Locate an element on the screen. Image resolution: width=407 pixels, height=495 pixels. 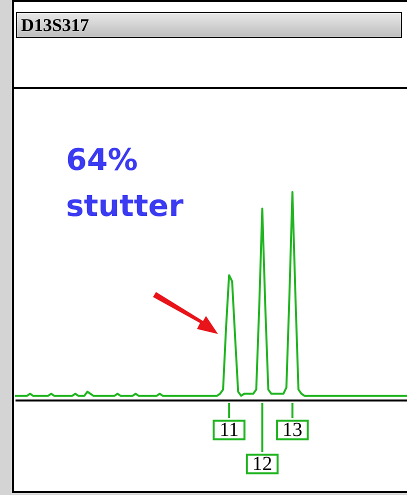
chart-title: D13S317 is located at coordinates (209, 25).